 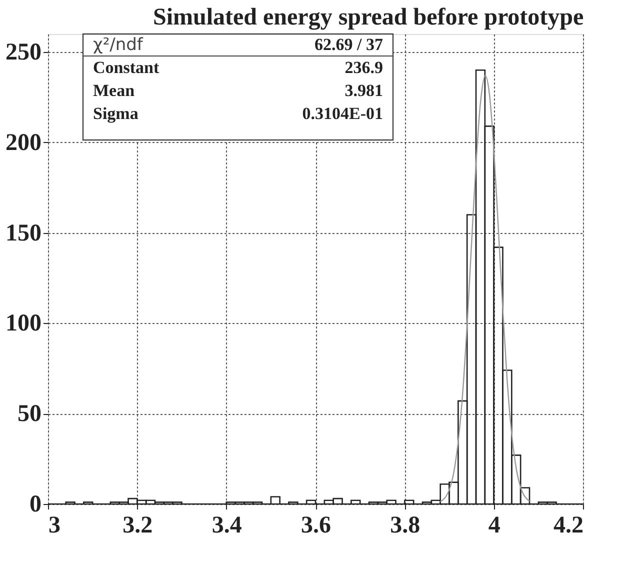 I want to click on annotation: 0.3104E-01, so click(x=342, y=113).